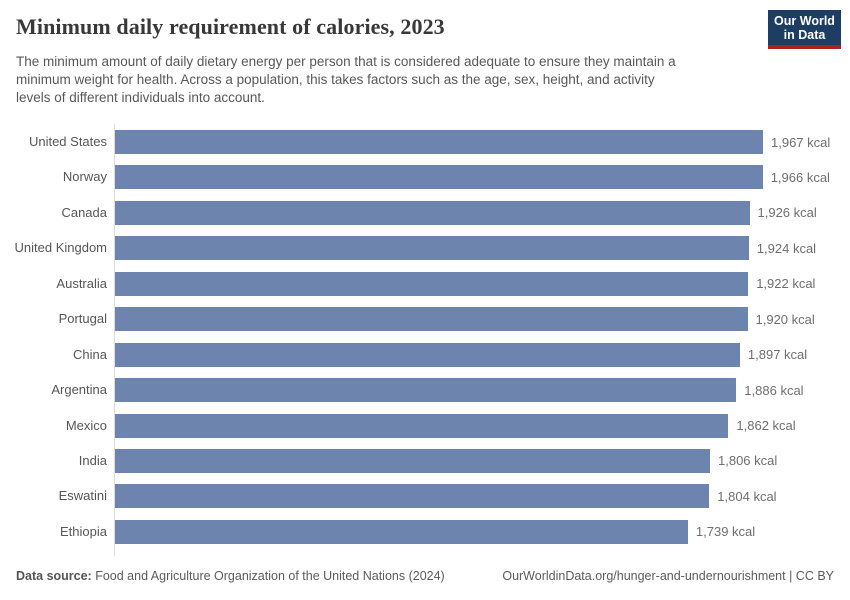 The height and width of the screenshot is (600, 850). I want to click on chart-row: Mexico 1,862 kcal, so click(425, 425).